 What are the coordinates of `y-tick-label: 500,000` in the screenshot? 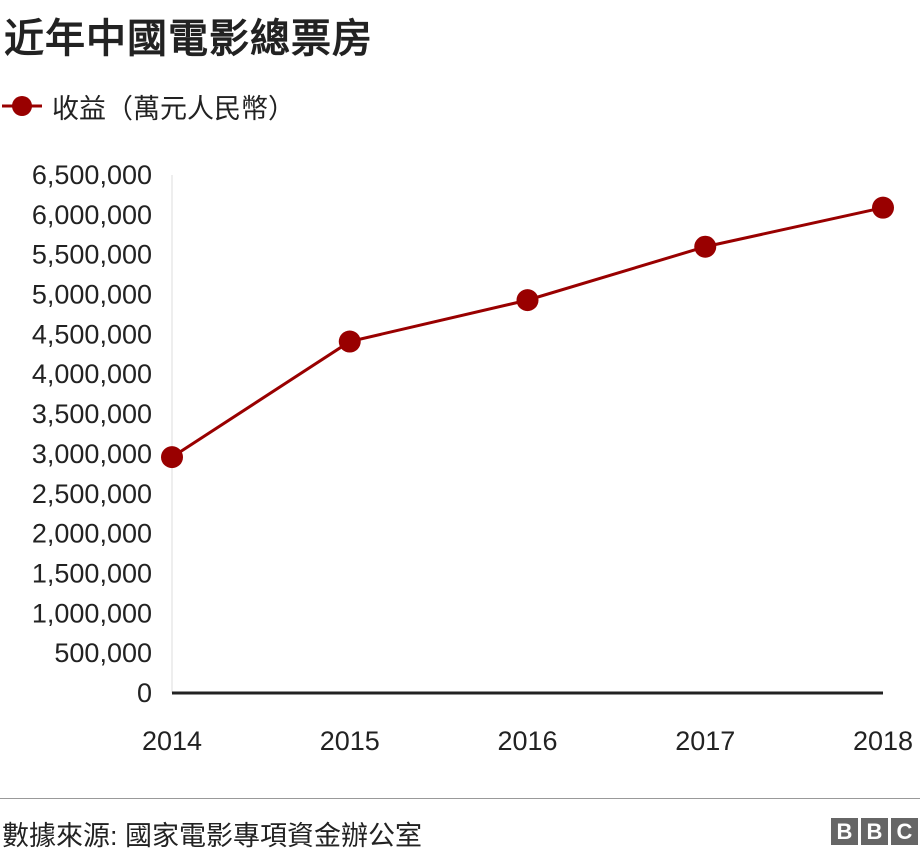 It's located at (103, 653).